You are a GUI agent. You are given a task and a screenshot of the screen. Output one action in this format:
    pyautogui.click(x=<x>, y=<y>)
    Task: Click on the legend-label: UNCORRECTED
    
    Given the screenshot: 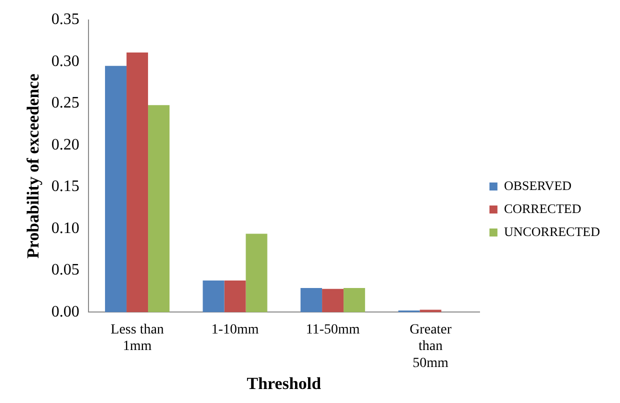 What is the action you would take?
    pyautogui.click(x=552, y=231)
    